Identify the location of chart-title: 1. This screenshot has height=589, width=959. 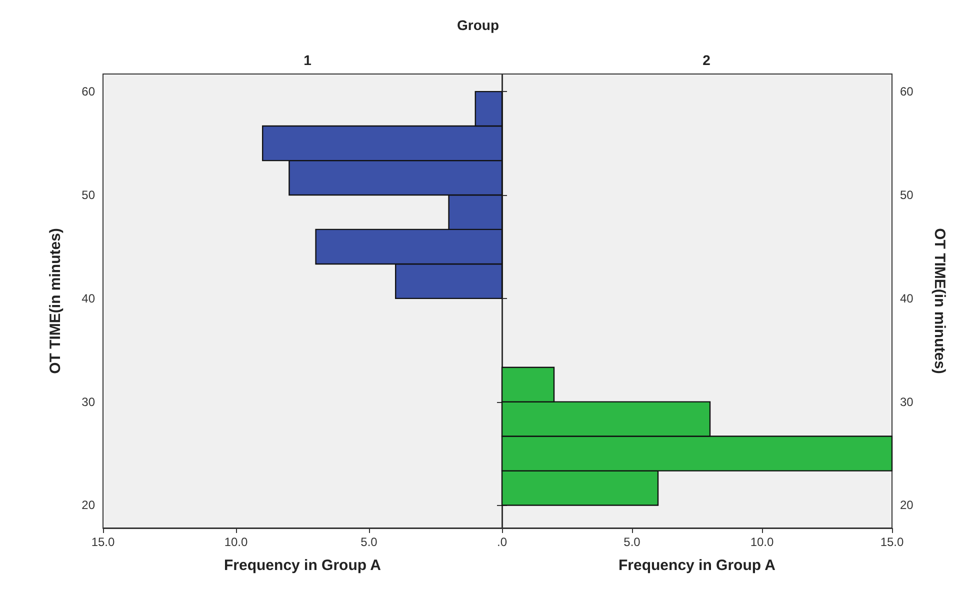
(308, 60).